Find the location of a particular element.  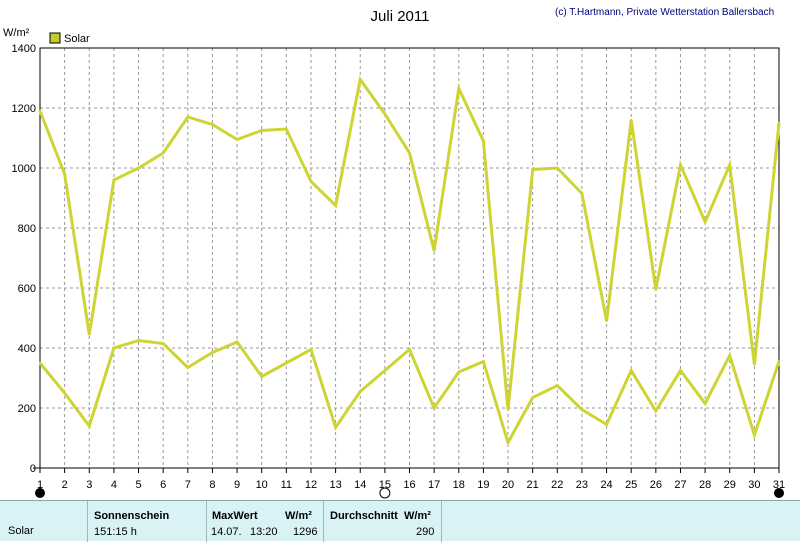

y-tick-label: 0 is located at coordinates (33, 469).